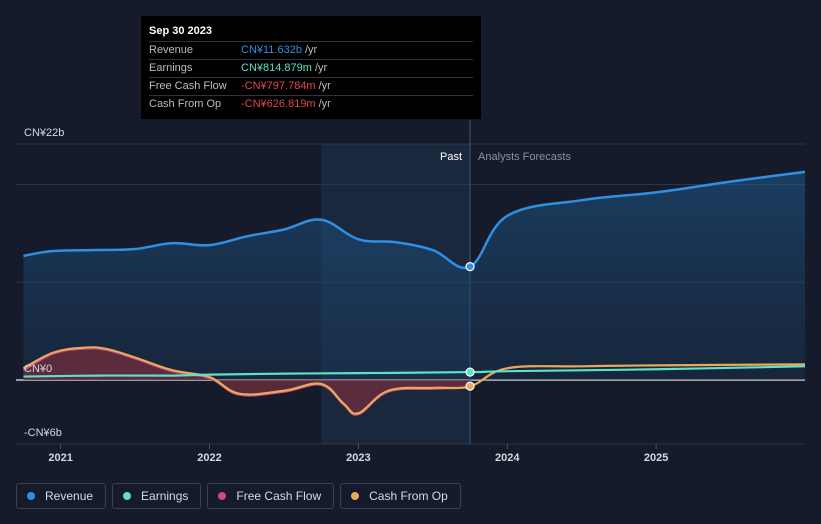 The image size is (821, 524). Describe the element at coordinates (451, 157) in the screenshot. I see `past-label: Past` at that location.